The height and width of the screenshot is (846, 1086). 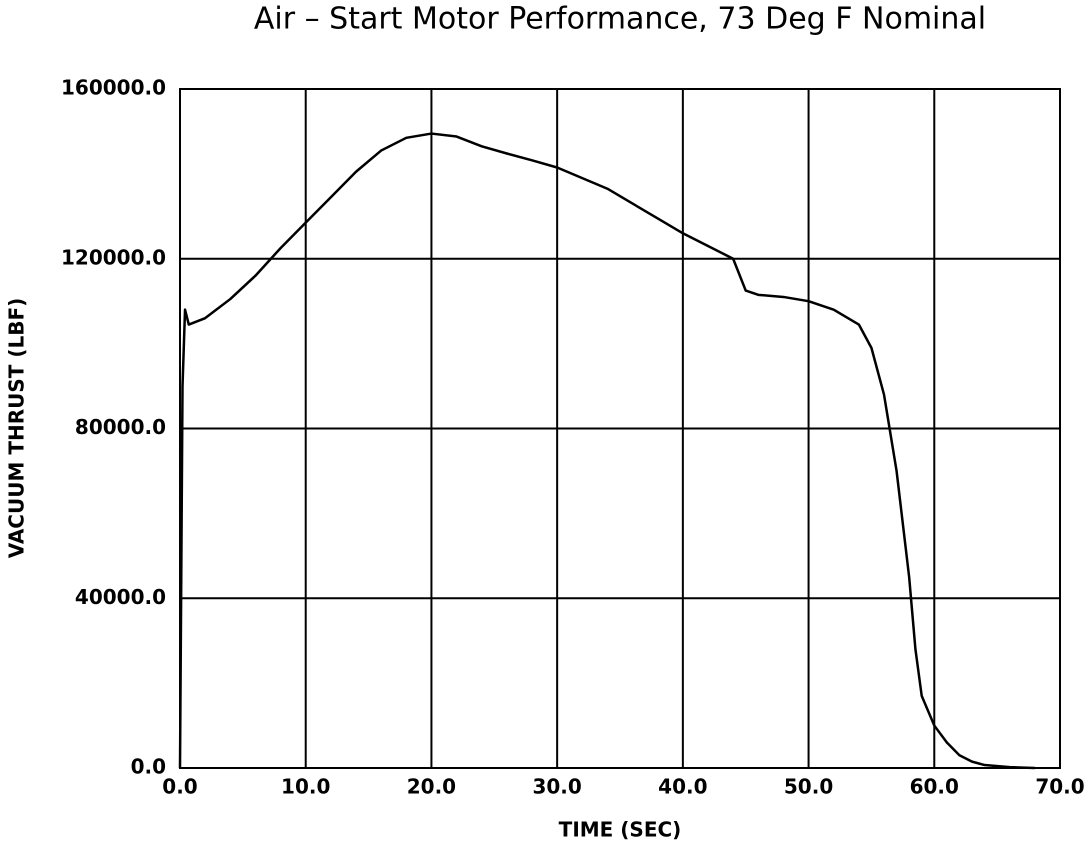 I want to click on y-tick-label: 120000.0, so click(x=113, y=257).